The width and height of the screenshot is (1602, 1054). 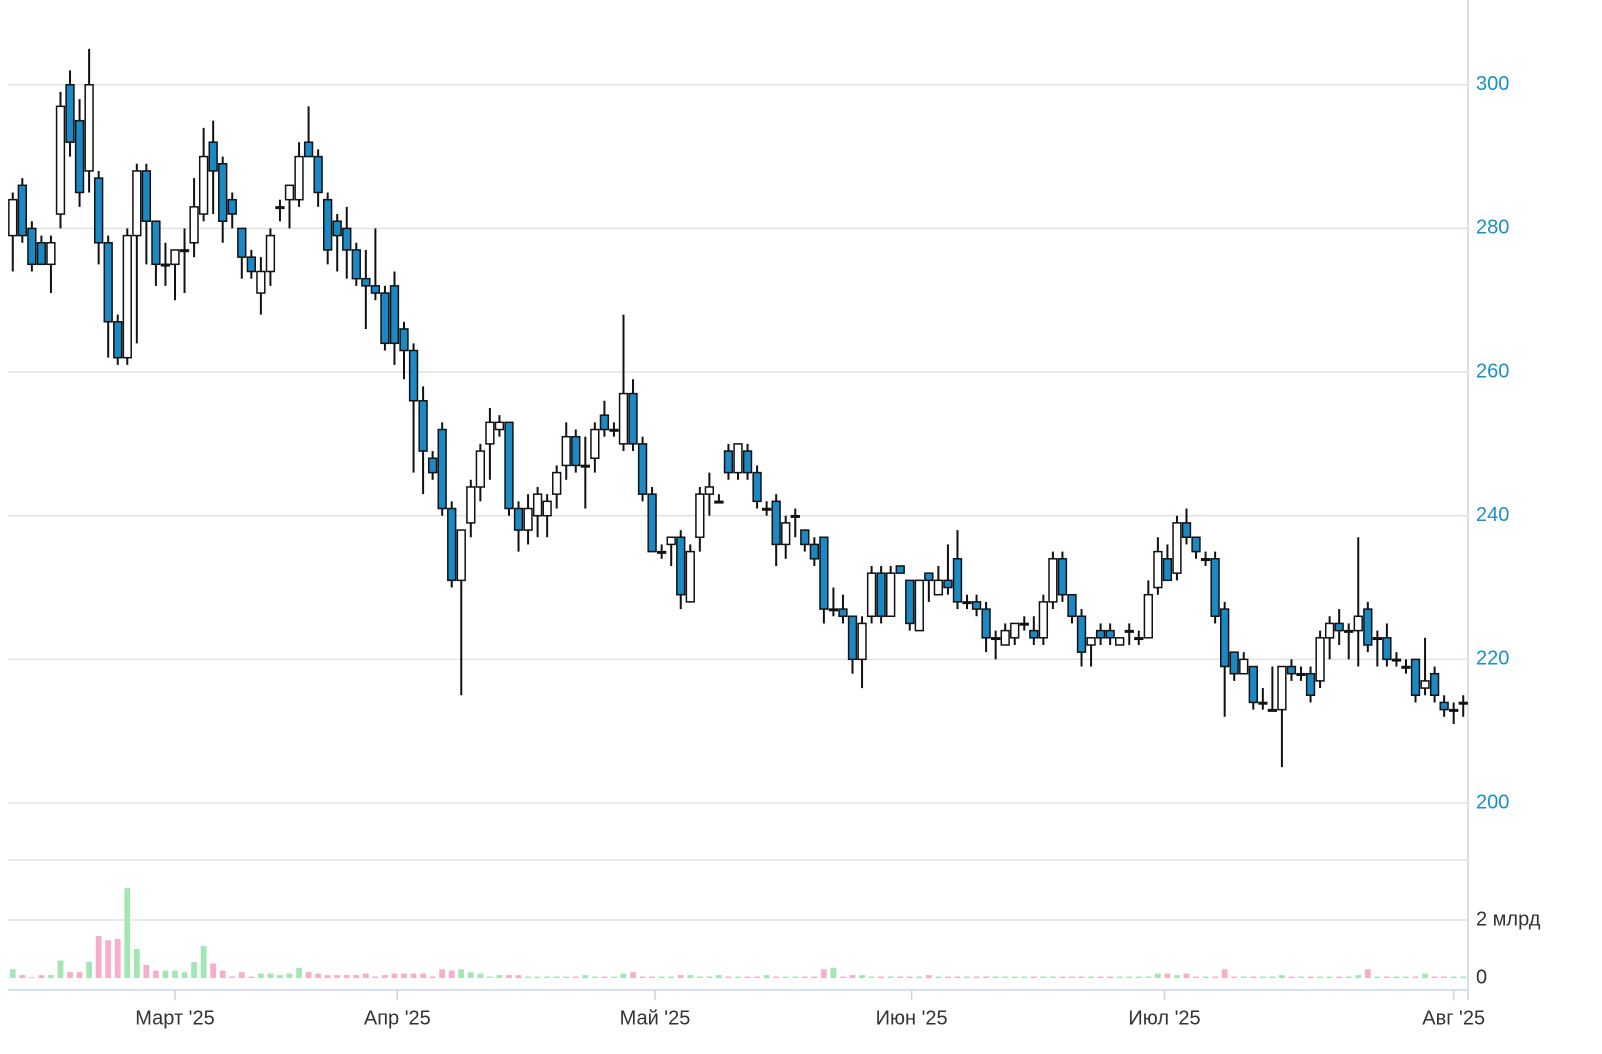 I want to click on x-tick-label: Апр '25, so click(x=397, y=1018).